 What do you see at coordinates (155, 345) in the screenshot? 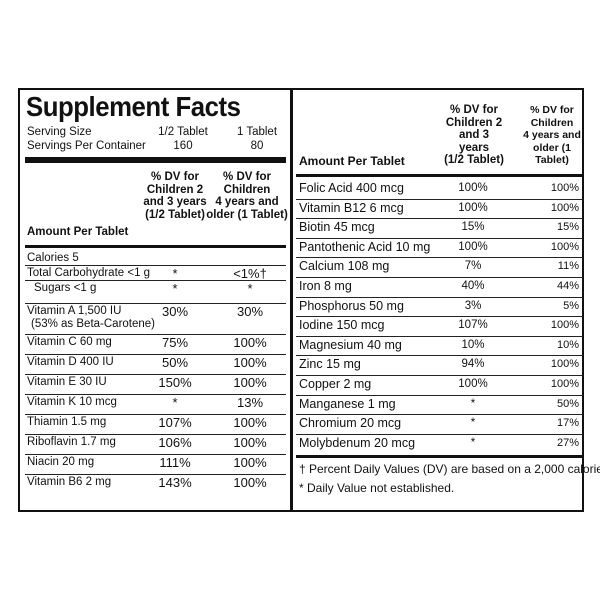
I see `nutrient-row: Vitamin C 60 mg 75% 100%` at bounding box center [155, 345].